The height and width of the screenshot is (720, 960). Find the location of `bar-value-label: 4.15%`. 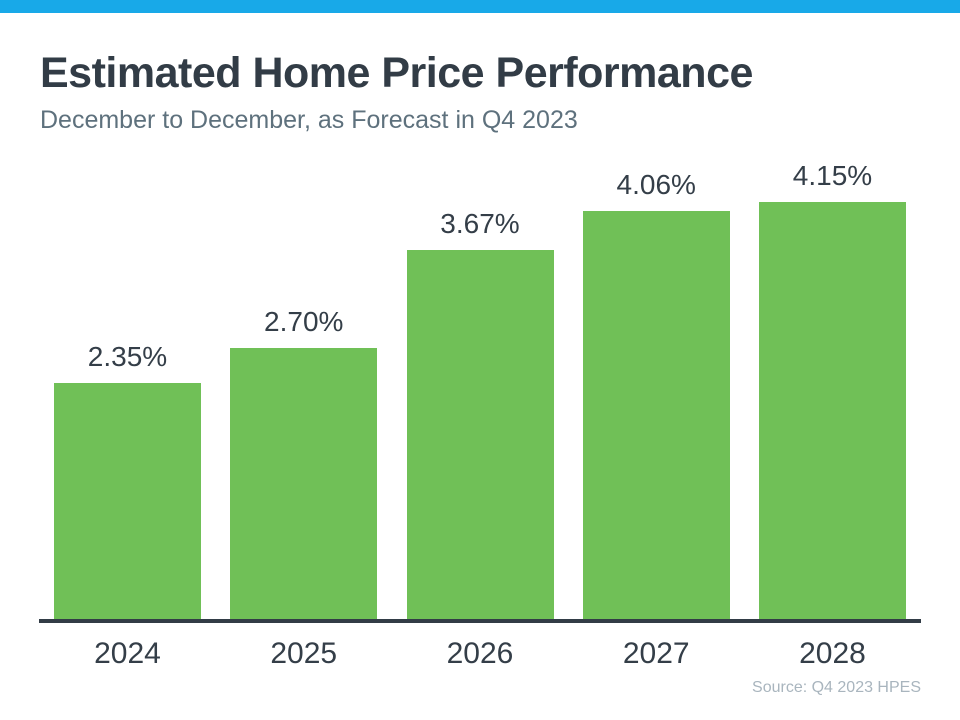

bar-value-label: 4.15% is located at coordinates (832, 175).